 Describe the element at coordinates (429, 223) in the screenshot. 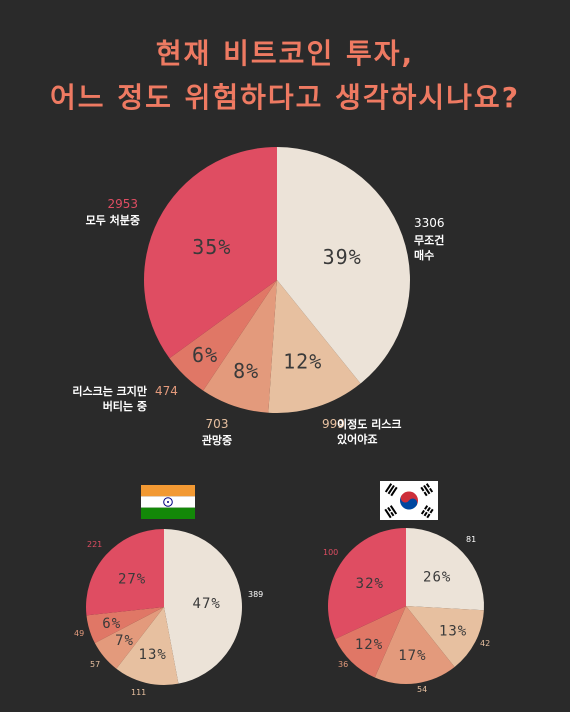

I see `slice-count-label: 3306` at that location.